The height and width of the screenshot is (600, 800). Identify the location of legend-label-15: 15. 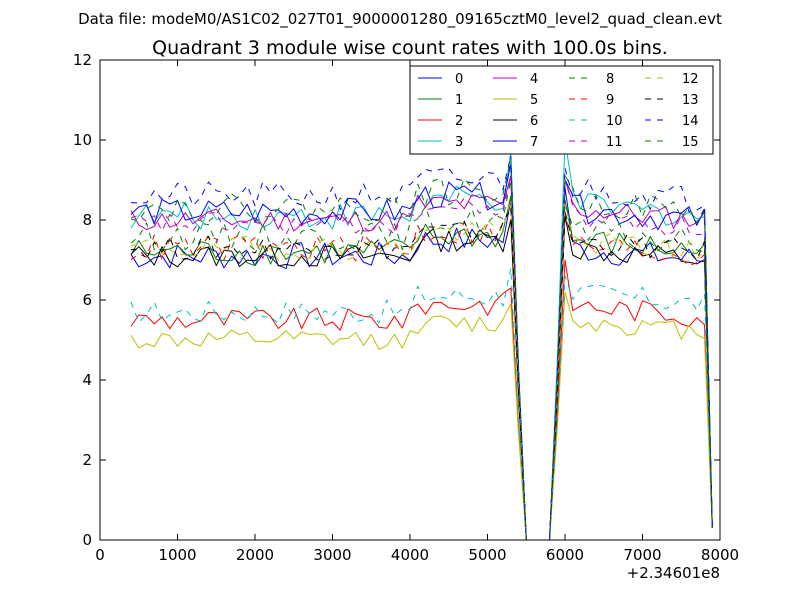
(690, 142).